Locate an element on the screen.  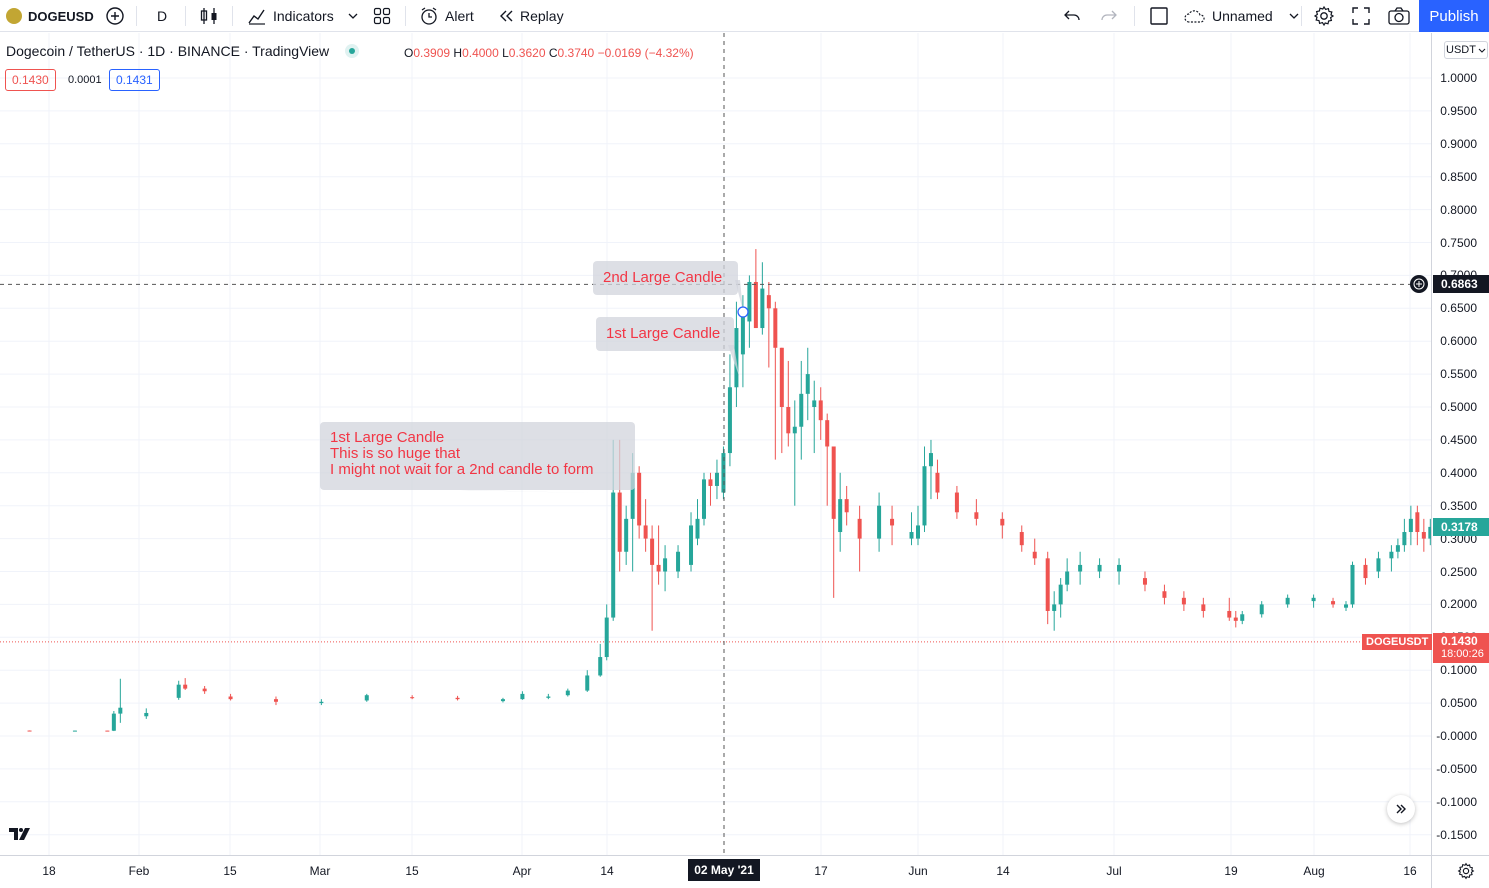
low-value: 0.3620 is located at coordinates (527, 53).